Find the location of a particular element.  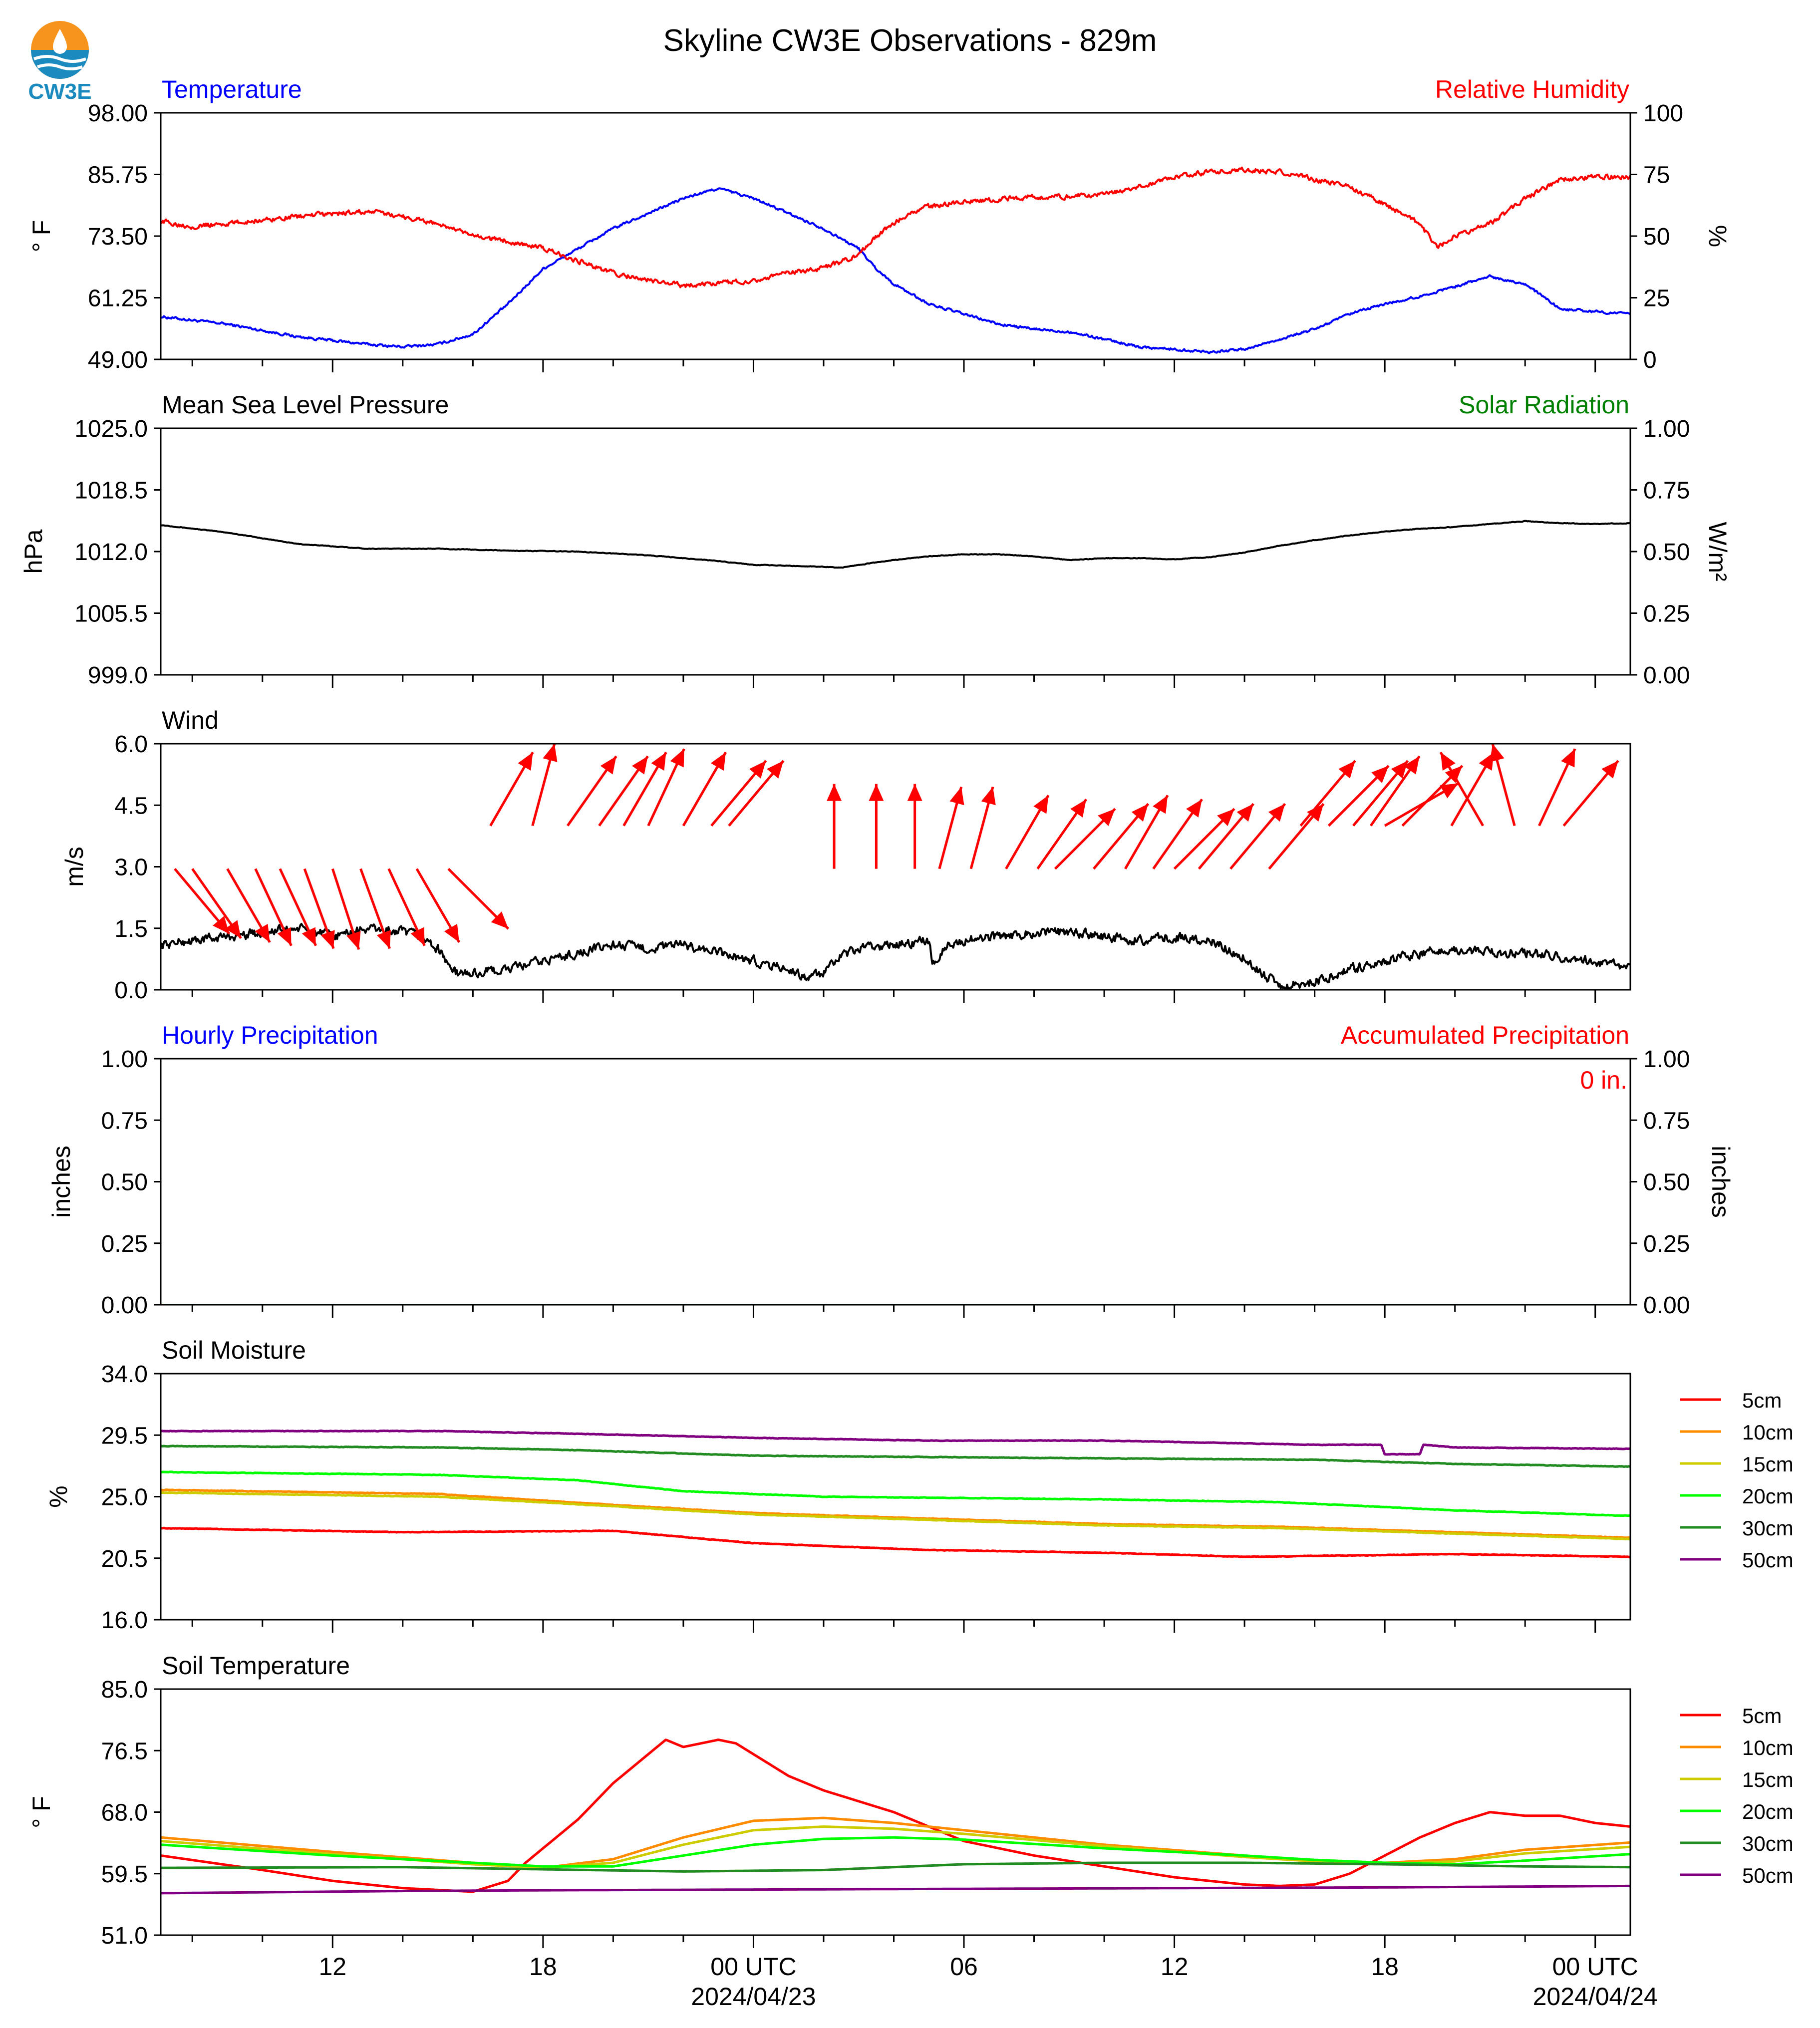

y-tick-label: 49.00 is located at coordinates (118, 360).